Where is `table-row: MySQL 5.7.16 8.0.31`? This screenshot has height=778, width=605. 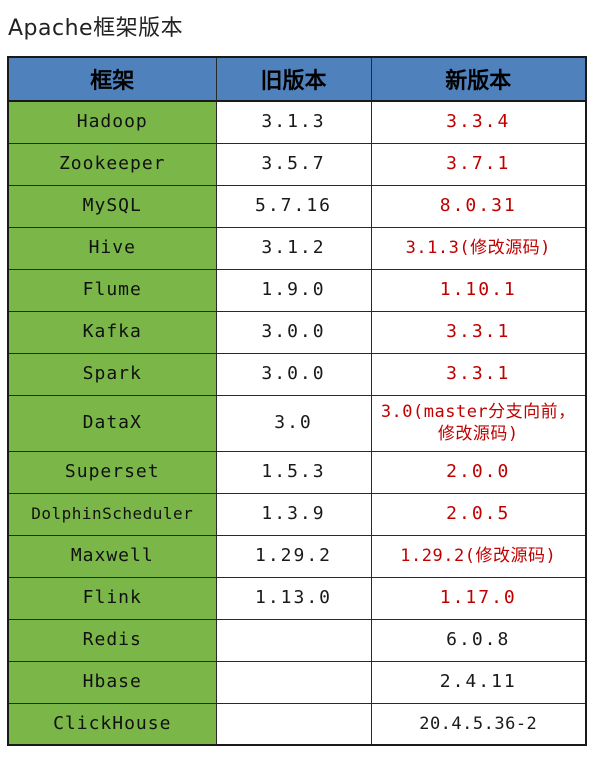 table-row: MySQL 5.7.16 8.0.31 is located at coordinates (297, 206).